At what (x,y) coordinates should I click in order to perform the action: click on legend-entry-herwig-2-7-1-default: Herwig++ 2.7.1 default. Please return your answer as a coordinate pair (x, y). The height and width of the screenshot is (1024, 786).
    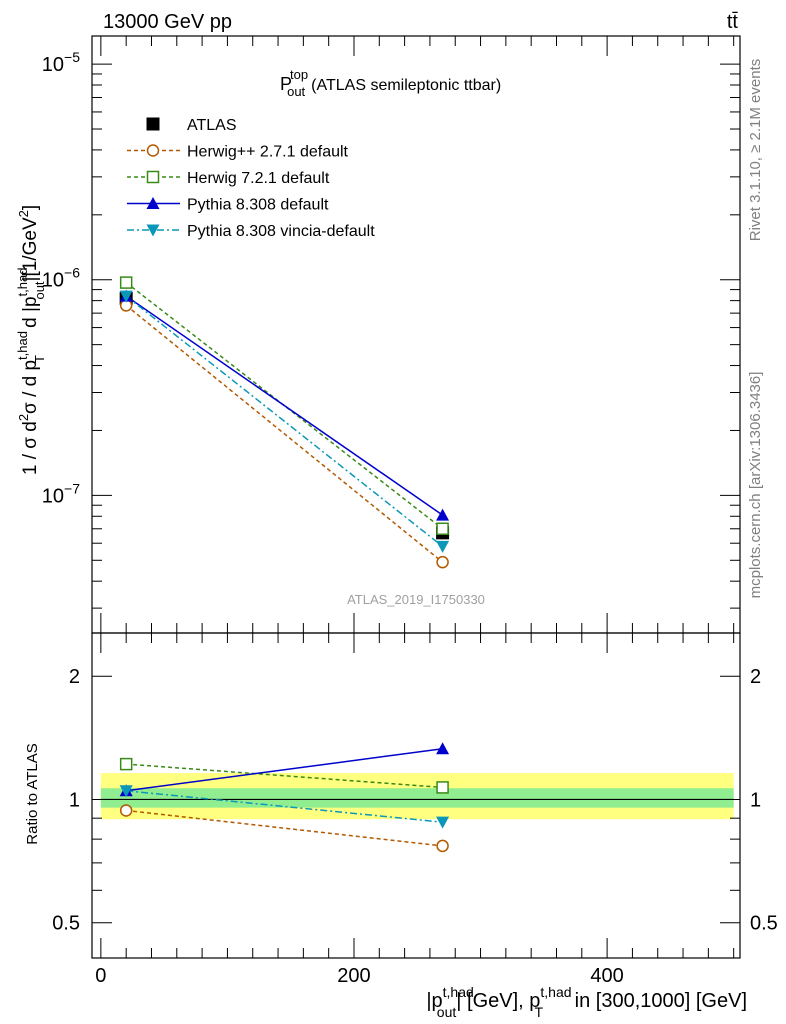
    Looking at the image, I should click on (238, 152).